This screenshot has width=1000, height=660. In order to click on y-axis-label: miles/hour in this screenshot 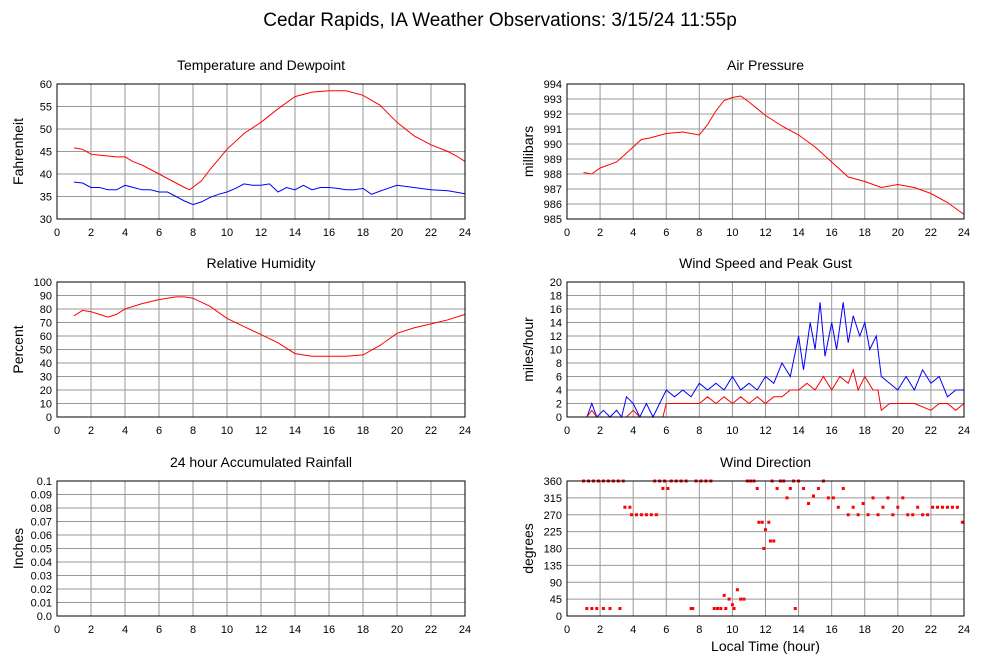, I will do `click(528, 349)`.